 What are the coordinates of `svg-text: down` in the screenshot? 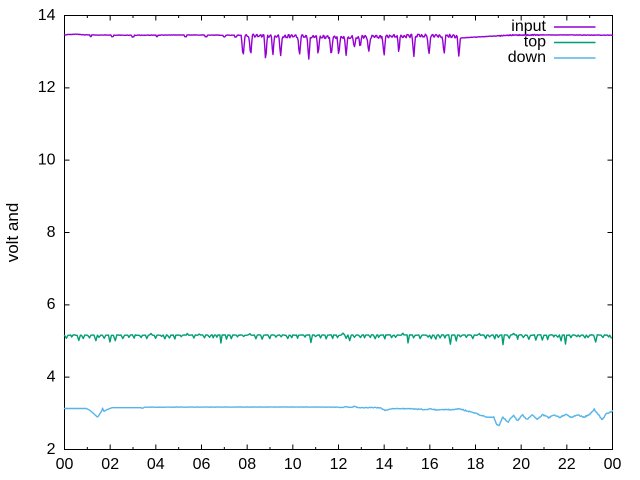 It's located at (527, 57).